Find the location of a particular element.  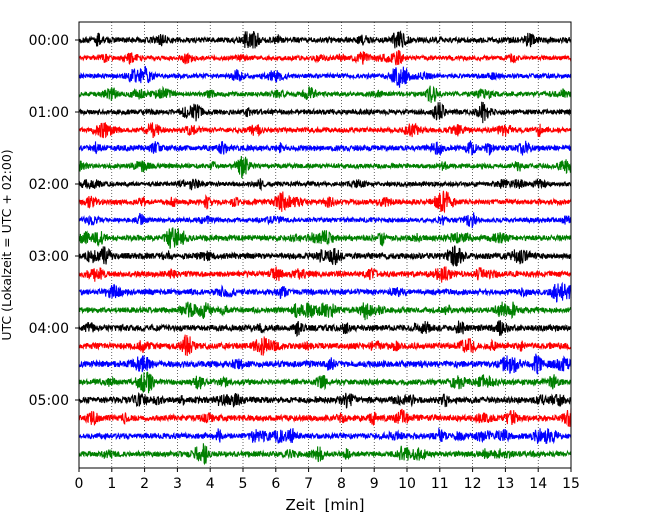

y-tick-label: 01:00 is located at coordinates (49, 113).